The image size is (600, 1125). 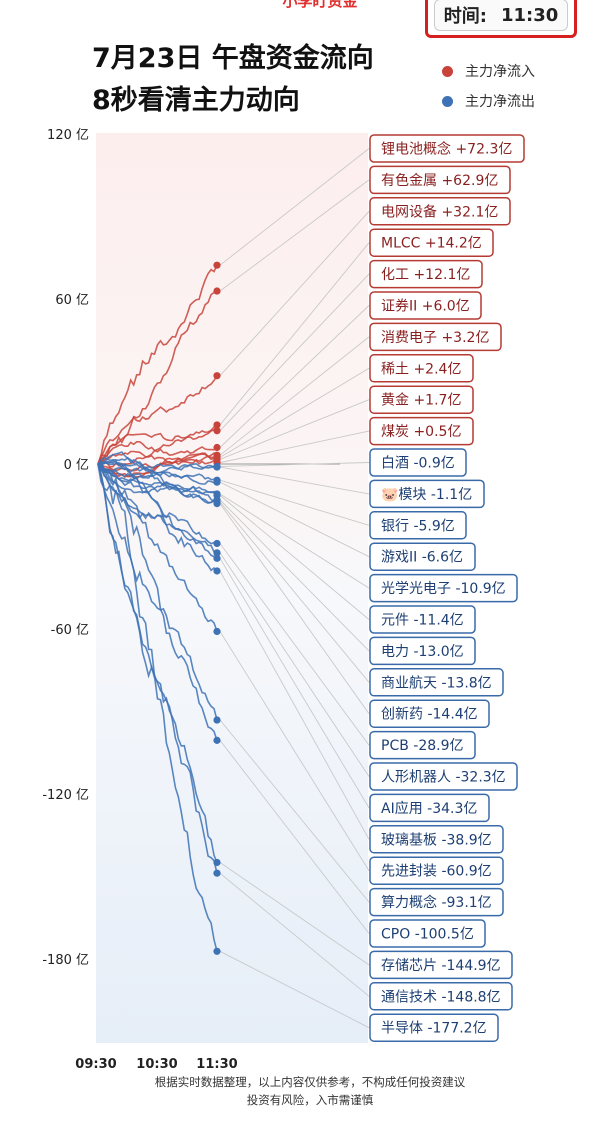 I want to click on y-tick-label: -180 亿, so click(x=65, y=960).